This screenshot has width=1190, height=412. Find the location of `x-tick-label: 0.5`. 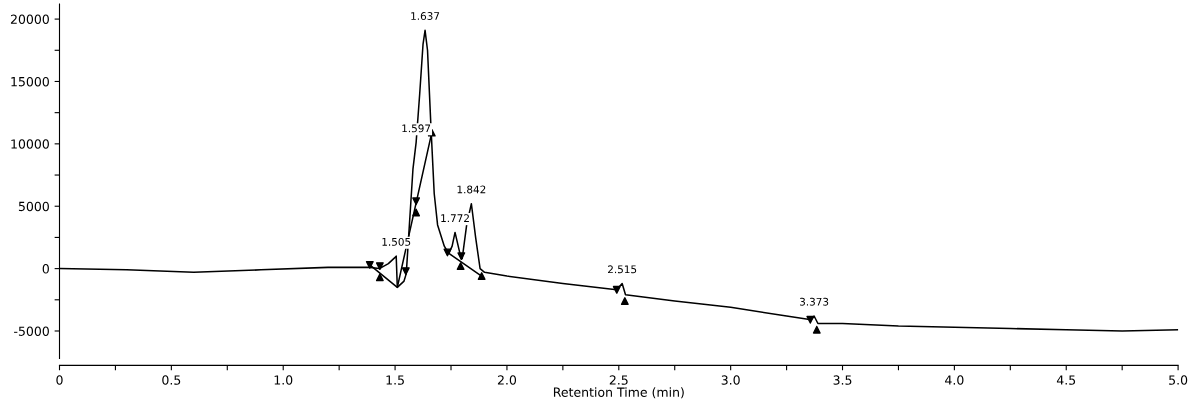

x-tick-label: 0.5 is located at coordinates (171, 380).